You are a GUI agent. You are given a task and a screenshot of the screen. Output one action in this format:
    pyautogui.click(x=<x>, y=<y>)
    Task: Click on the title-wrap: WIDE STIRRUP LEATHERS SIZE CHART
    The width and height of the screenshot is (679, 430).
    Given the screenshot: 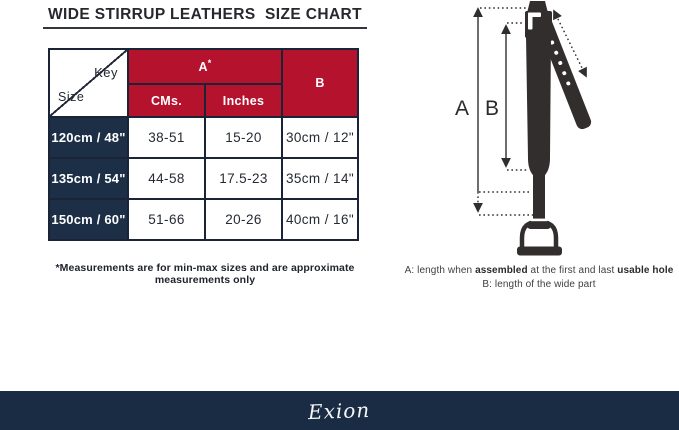 What is the action you would take?
    pyautogui.click(x=205, y=17)
    